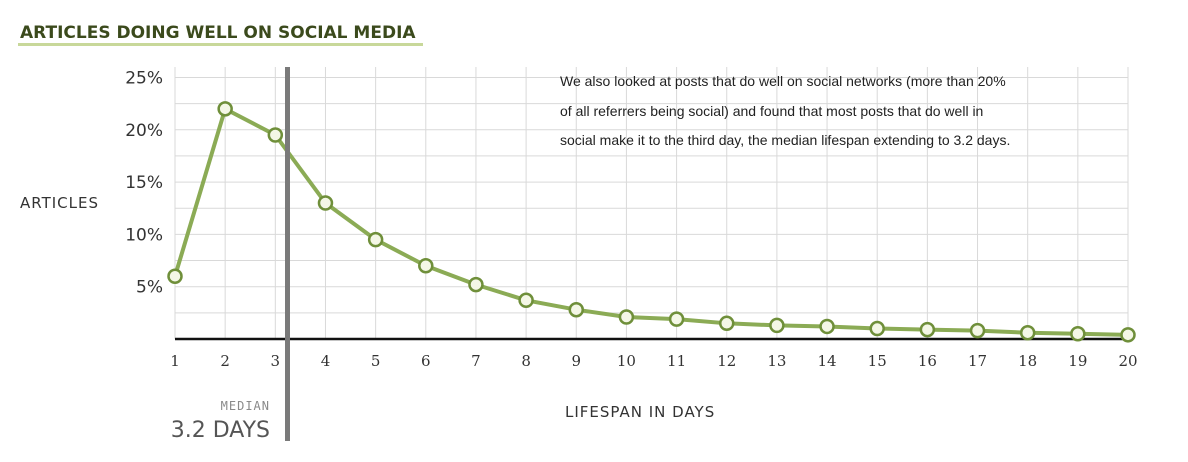 The image size is (1188, 462). Describe the element at coordinates (1027, 361) in the screenshot. I see `x-tick-label: 18` at that location.